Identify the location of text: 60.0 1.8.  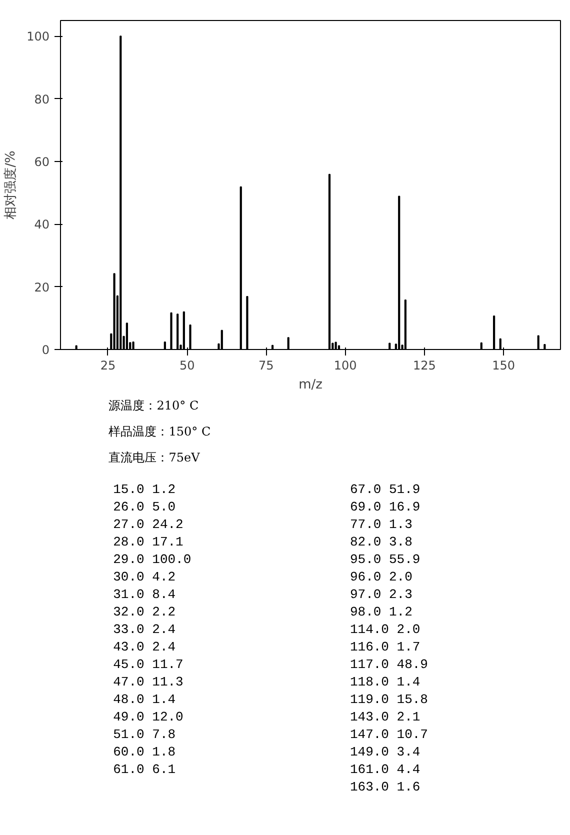
(144, 752).